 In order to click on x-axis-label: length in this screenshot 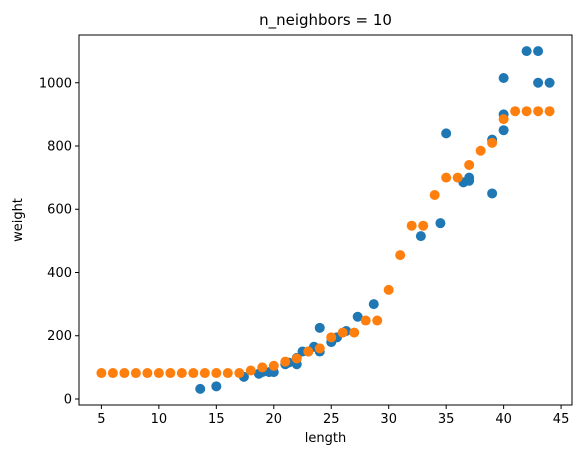, I will do `click(325, 438)`.